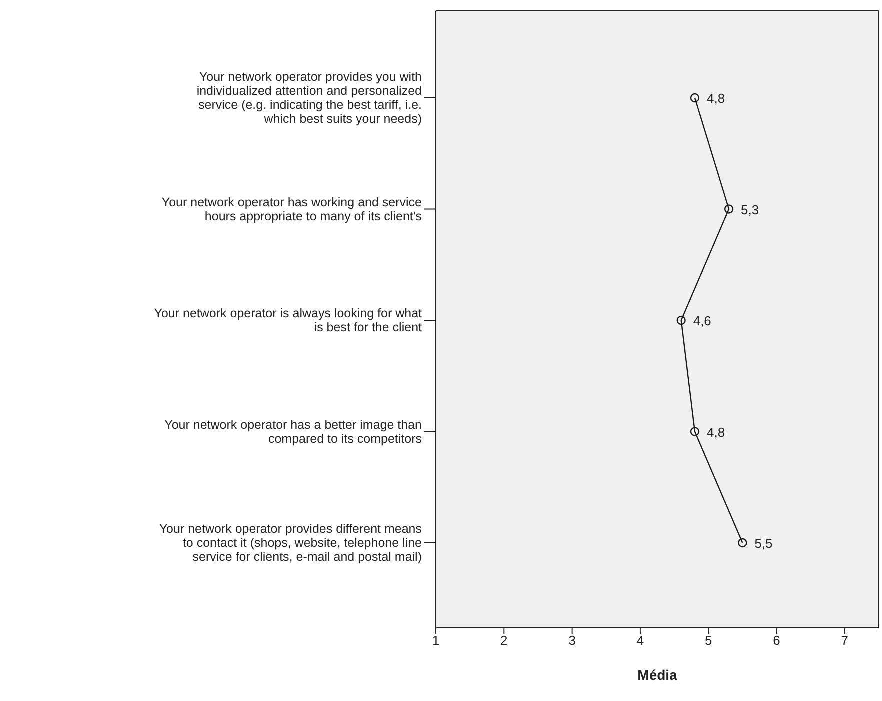  Describe the element at coordinates (640, 640) in the screenshot. I see `x-tick-label: 4` at that location.